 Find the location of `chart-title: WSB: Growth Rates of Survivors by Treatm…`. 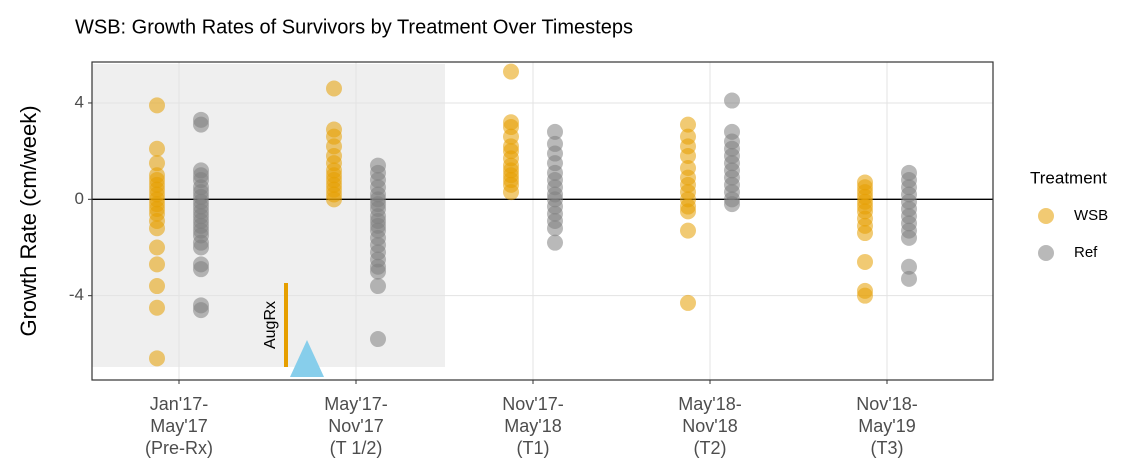

chart-title: WSB: Growth Rates of Survivors by Treatm… is located at coordinates (354, 27).